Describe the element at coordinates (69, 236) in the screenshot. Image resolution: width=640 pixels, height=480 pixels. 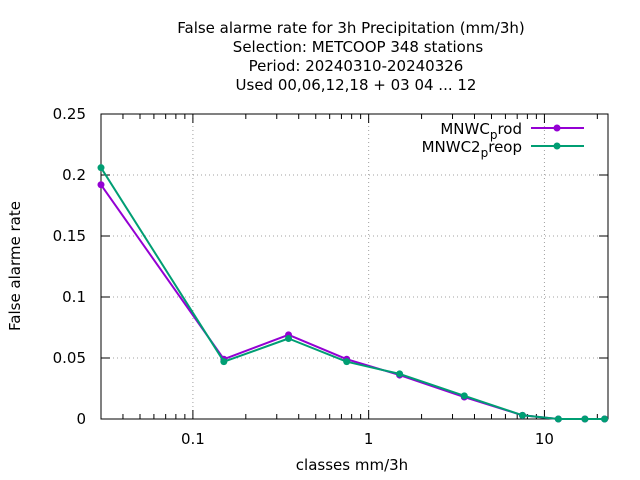
I see `y-tick-label: 0.15` at that location.